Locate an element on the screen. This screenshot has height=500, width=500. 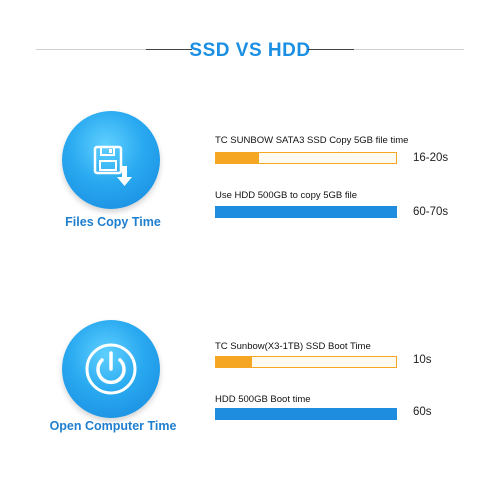
header-divider-left-light is located at coordinates (91, 49).